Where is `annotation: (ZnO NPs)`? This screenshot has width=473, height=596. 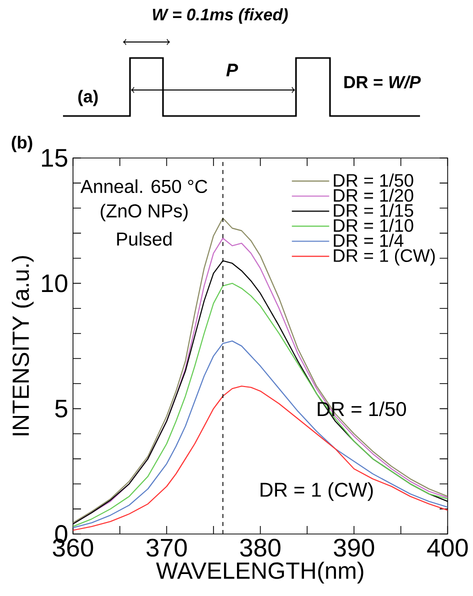 annotation: (ZnO NPs) is located at coordinates (144, 213).